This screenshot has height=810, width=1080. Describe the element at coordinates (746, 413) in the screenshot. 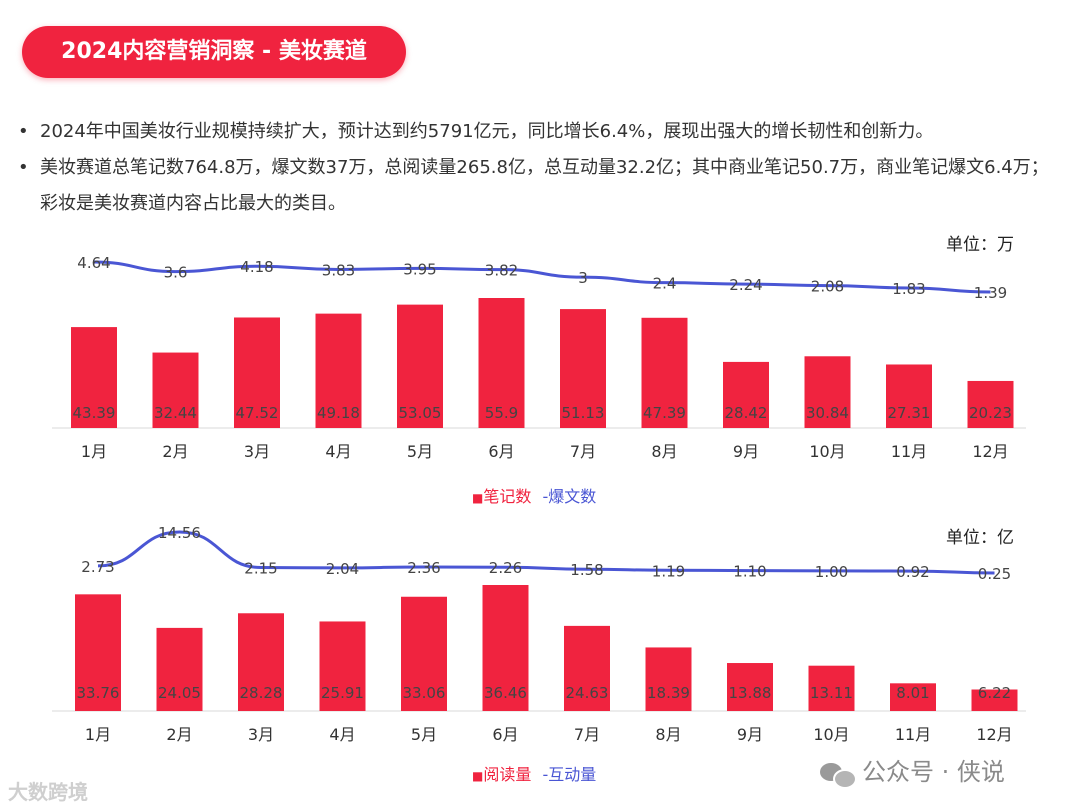

I see `notes-bar-label: 28.42` at that location.